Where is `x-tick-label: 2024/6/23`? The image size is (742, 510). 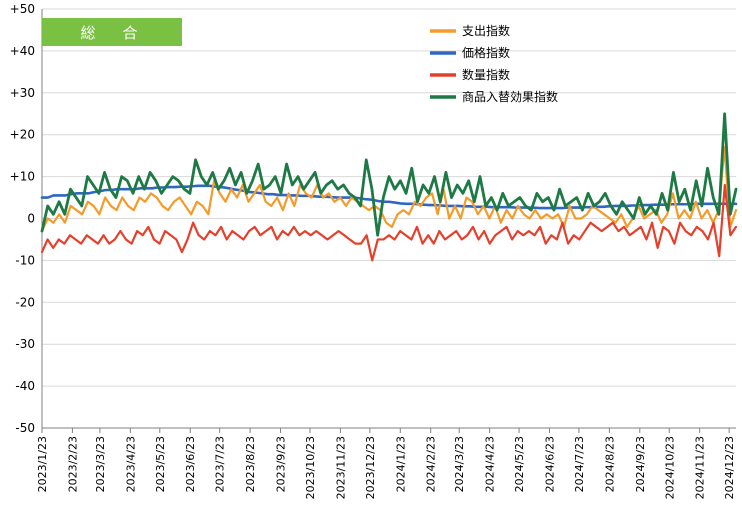
x-tick-label: 2024/6/23 is located at coordinates (549, 464).